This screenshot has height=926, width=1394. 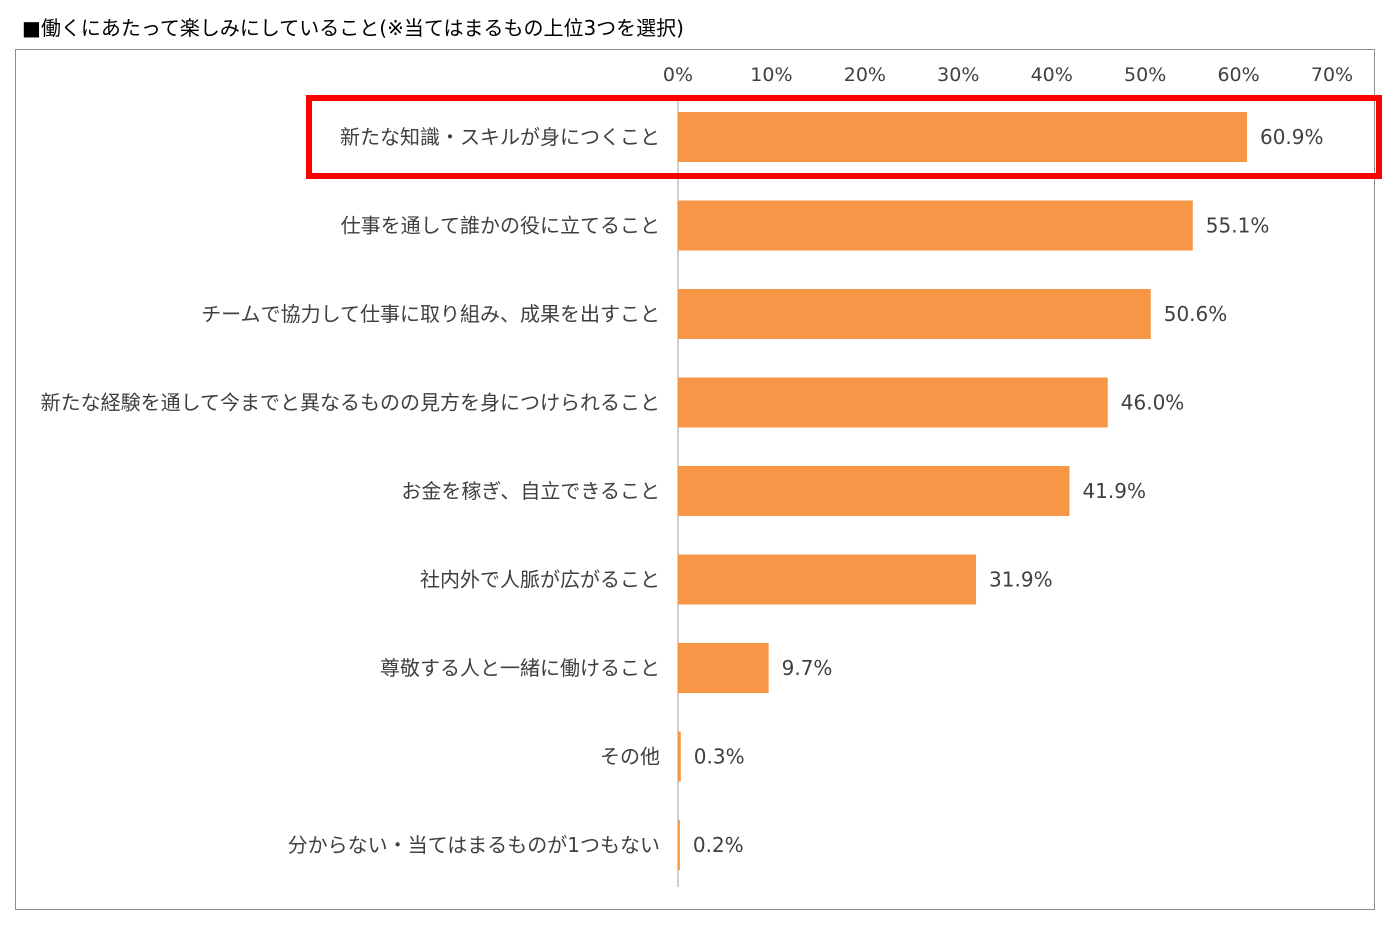 What do you see at coordinates (1332, 75) in the screenshot?
I see `x-tick-label: 70%` at bounding box center [1332, 75].